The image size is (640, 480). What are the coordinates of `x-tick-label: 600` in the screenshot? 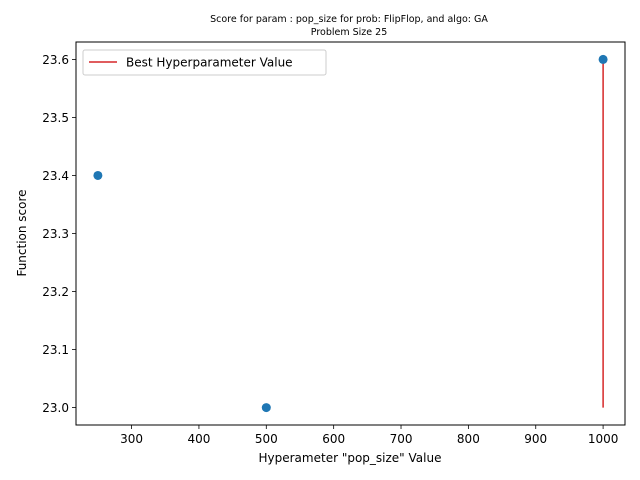 It's located at (333, 439).